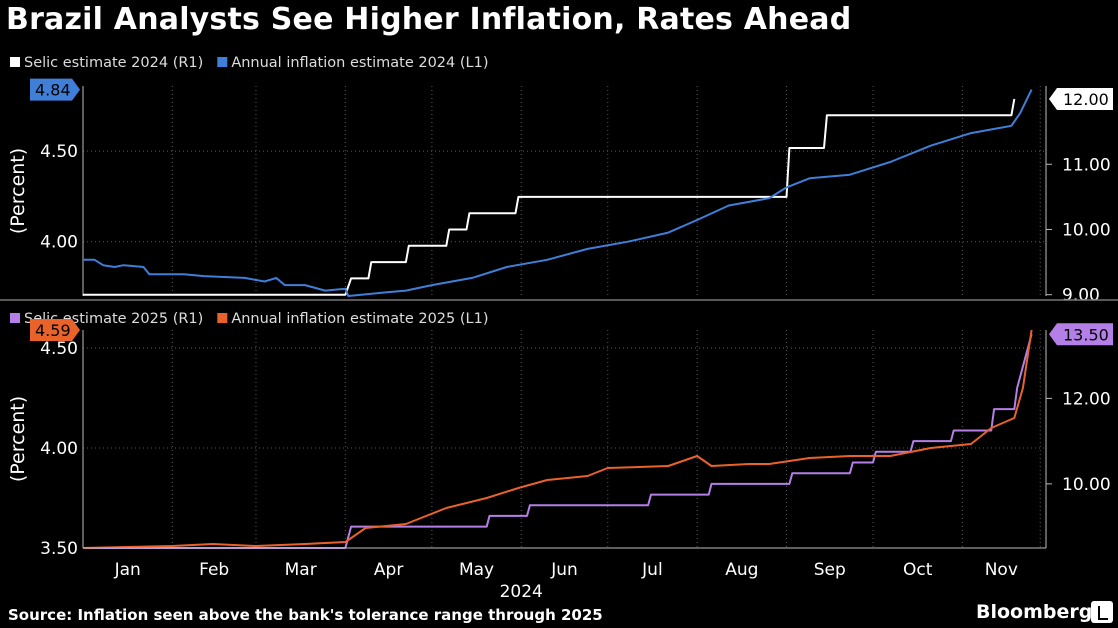 The image size is (1118, 628). I want to click on x-tick-label: Mar, so click(301, 570).